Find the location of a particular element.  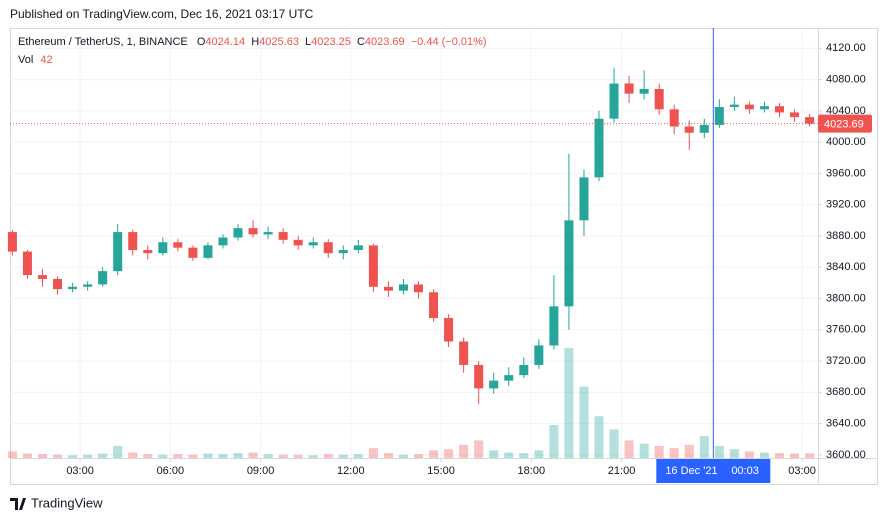

x-tick-label: 21:00 is located at coordinates (622, 471).